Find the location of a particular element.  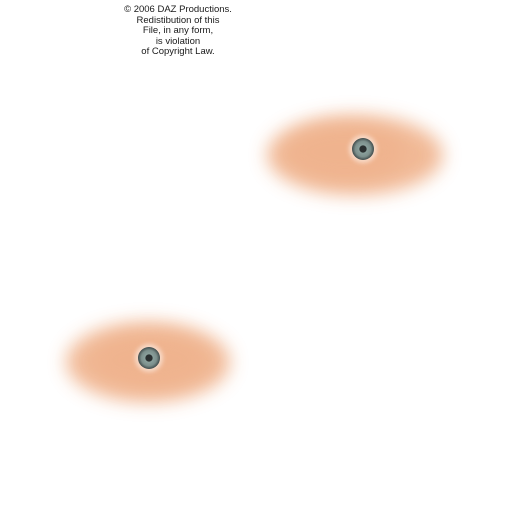

copyright-line-4: is violation is located at coordinates (178, 41).